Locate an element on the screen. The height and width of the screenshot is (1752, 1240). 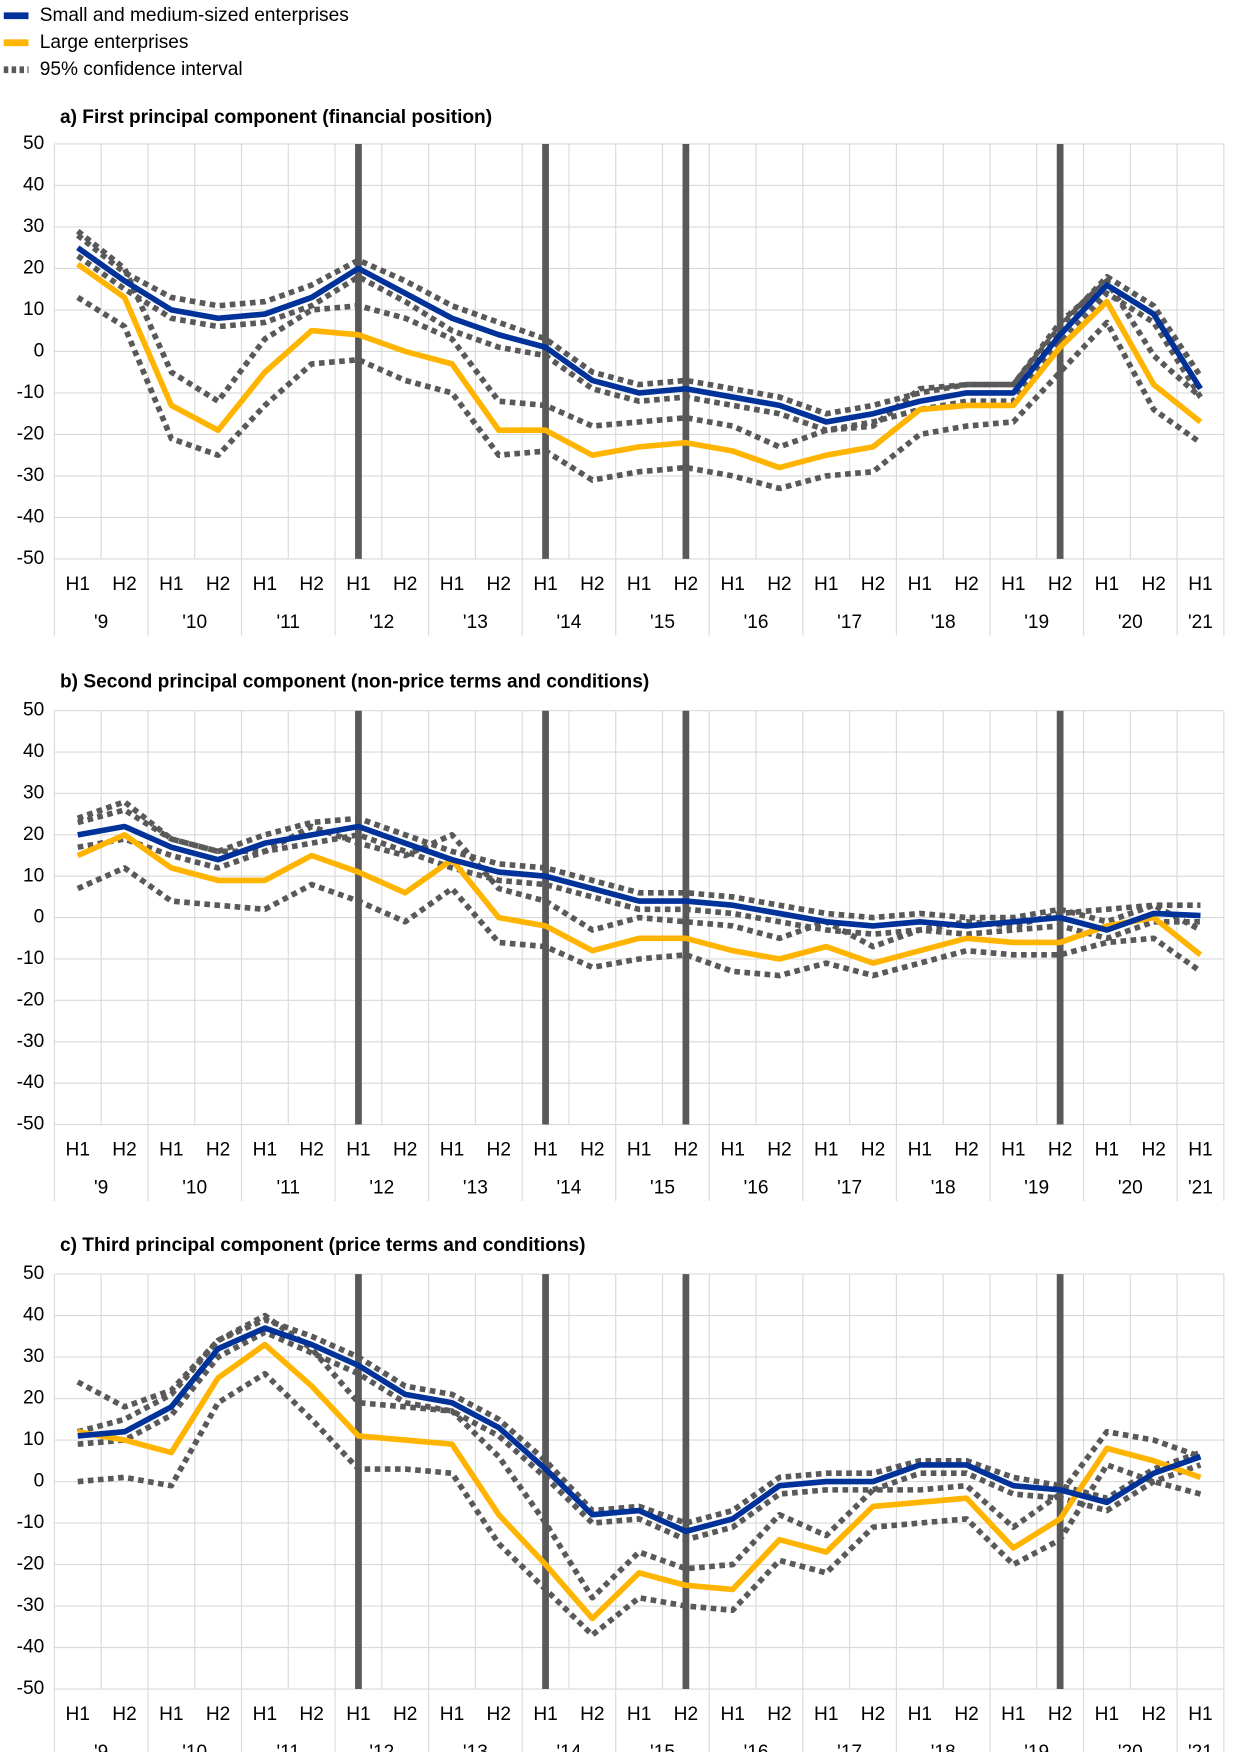
legend-label: Large enterprises is located at coordinates (114, 42).